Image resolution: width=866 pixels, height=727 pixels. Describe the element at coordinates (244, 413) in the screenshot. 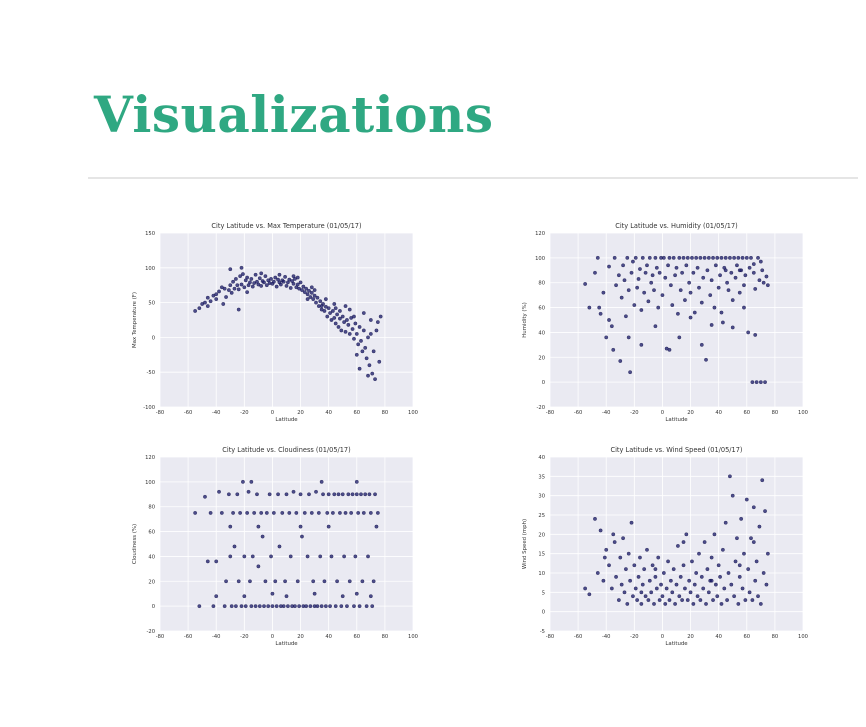

I see `x-tick-label: -20` at that location.